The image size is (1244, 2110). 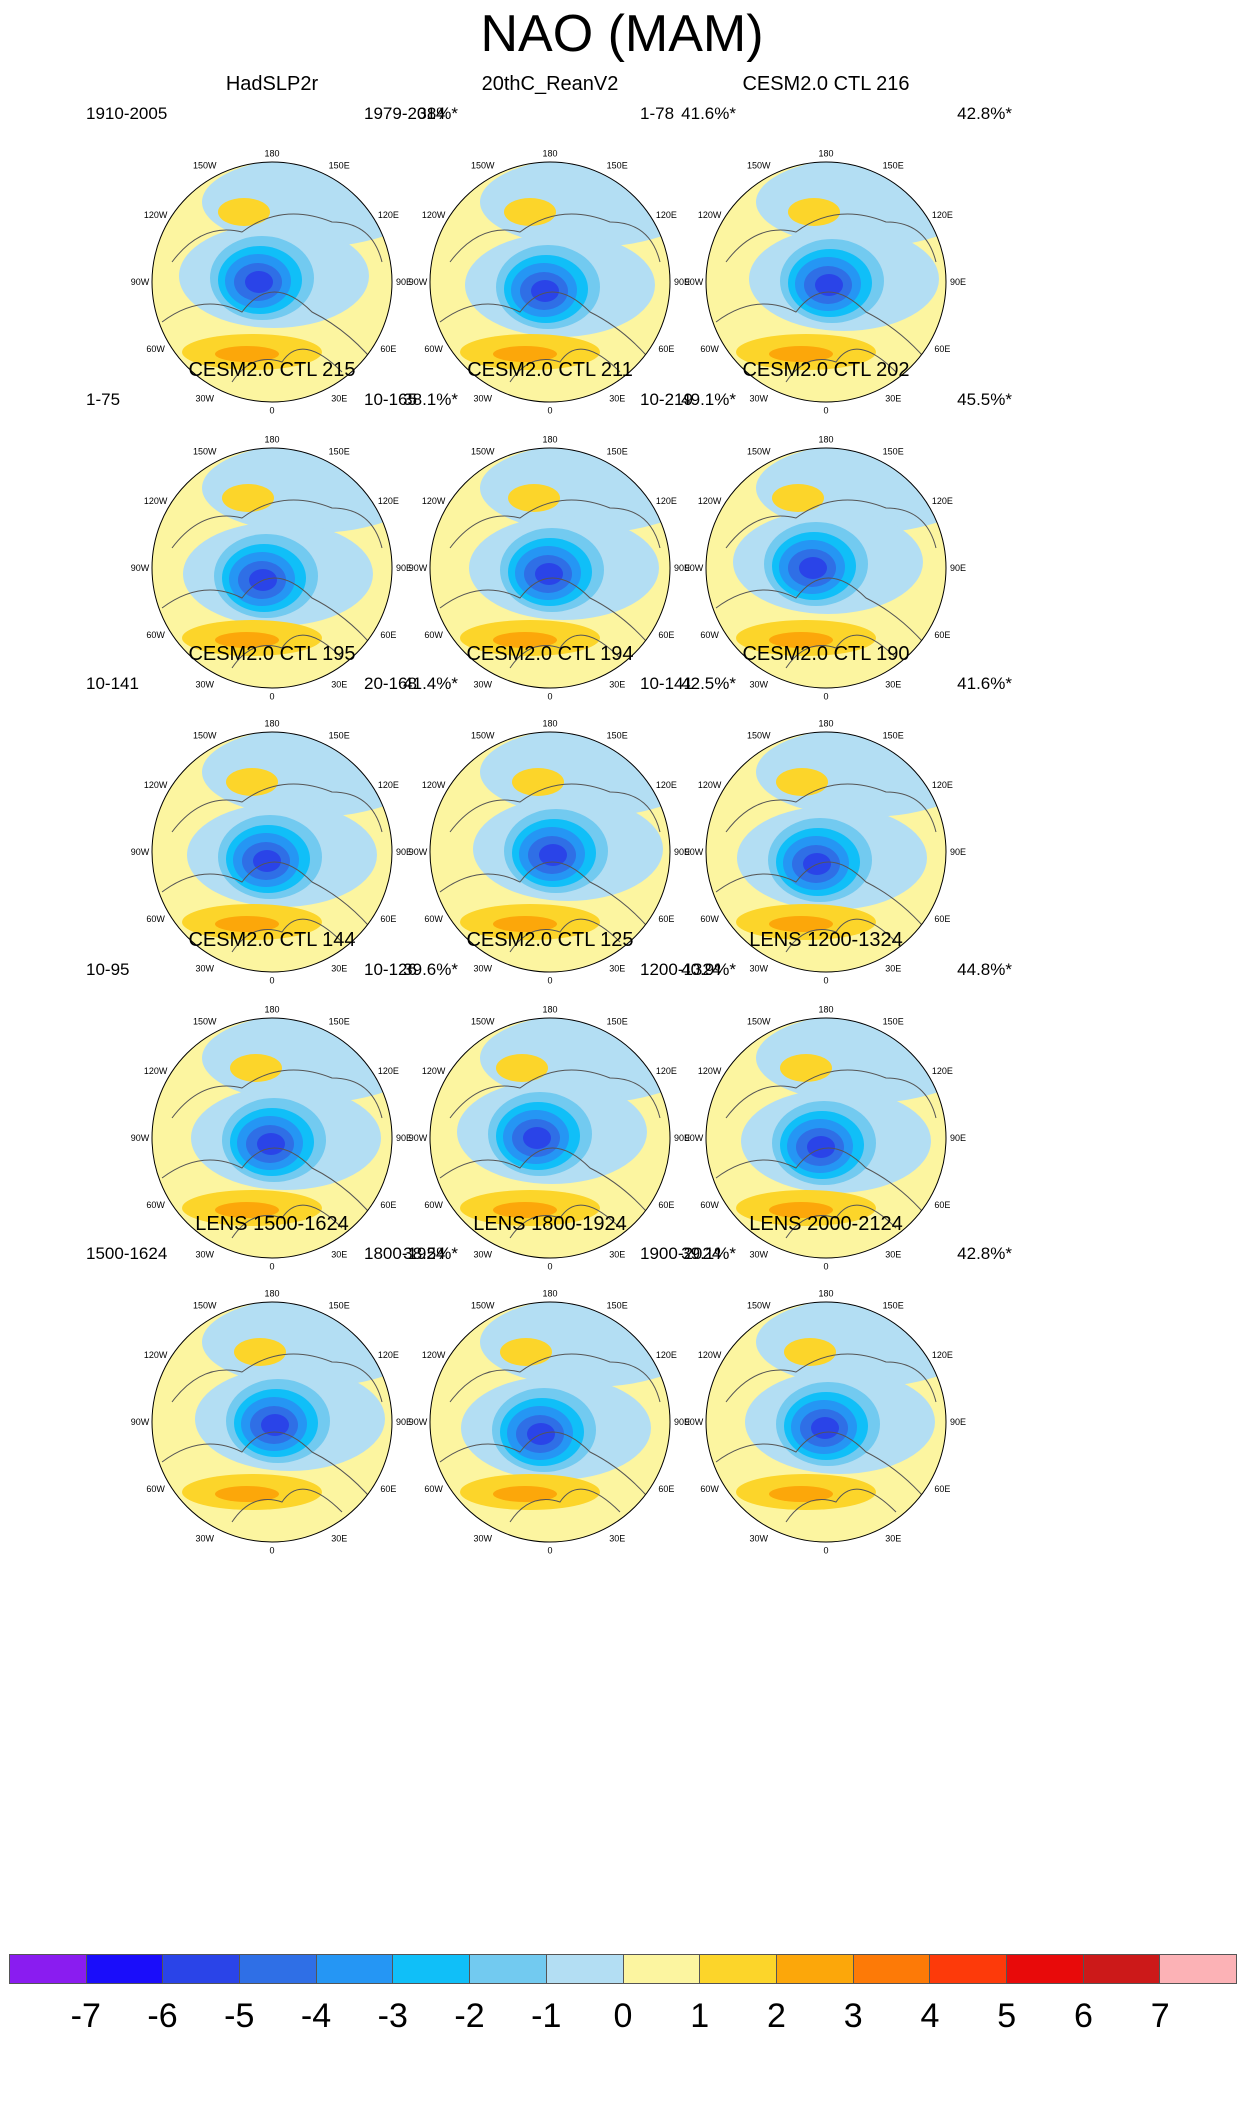 I want to click on panel-period: 10-219, so click(x=666, y=399).